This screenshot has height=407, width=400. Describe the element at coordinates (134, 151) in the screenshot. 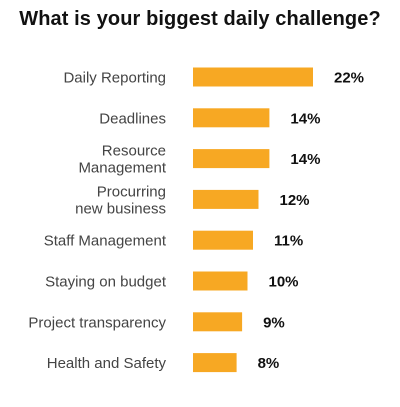

I see `category-label-2-line-0: Resource` at that location.